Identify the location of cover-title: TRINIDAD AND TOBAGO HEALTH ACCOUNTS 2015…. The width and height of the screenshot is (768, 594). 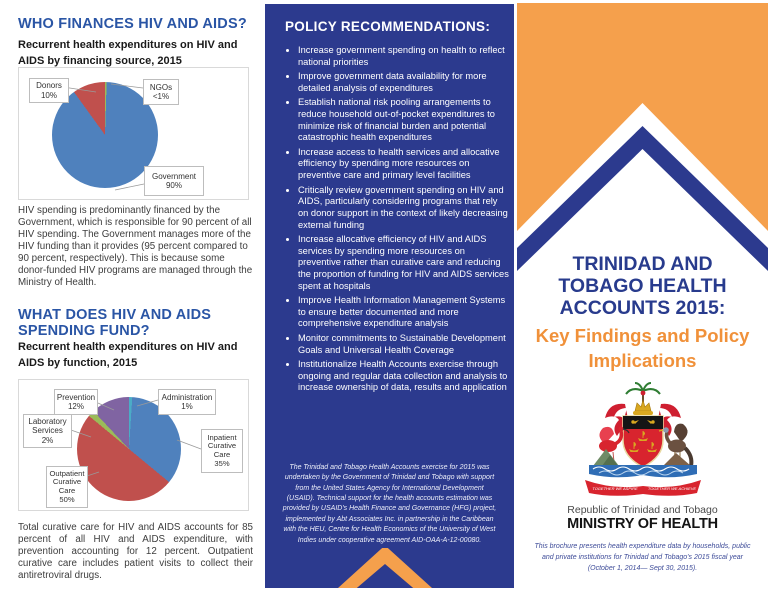
(642, 286).